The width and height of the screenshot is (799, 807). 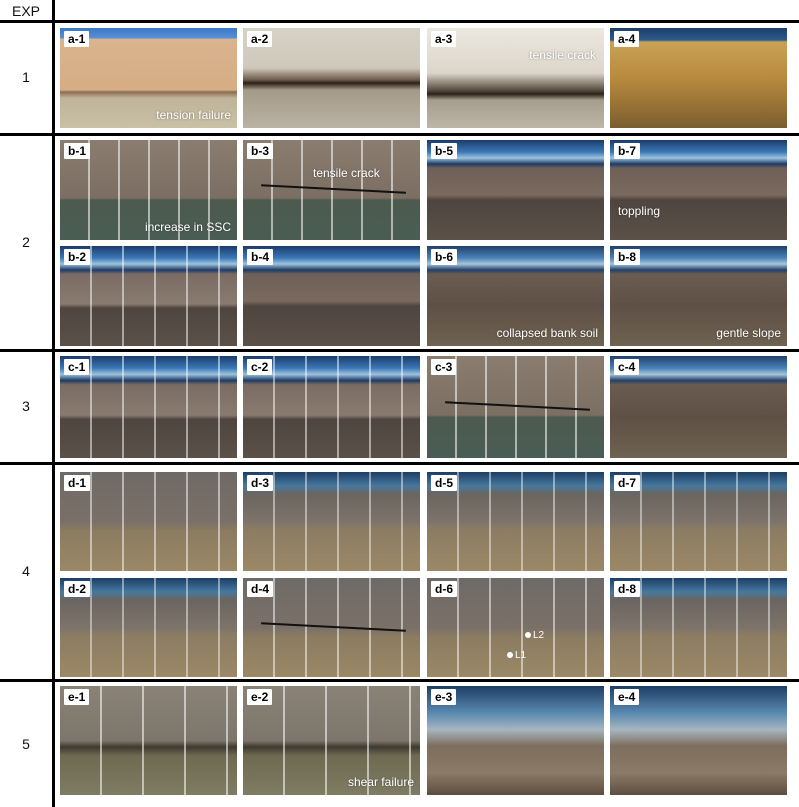 What do you see at coordinates (698, 296) in the screenshot?
I see `photo-panel: b-8 gentle slope` at bounding box center [698, 296].